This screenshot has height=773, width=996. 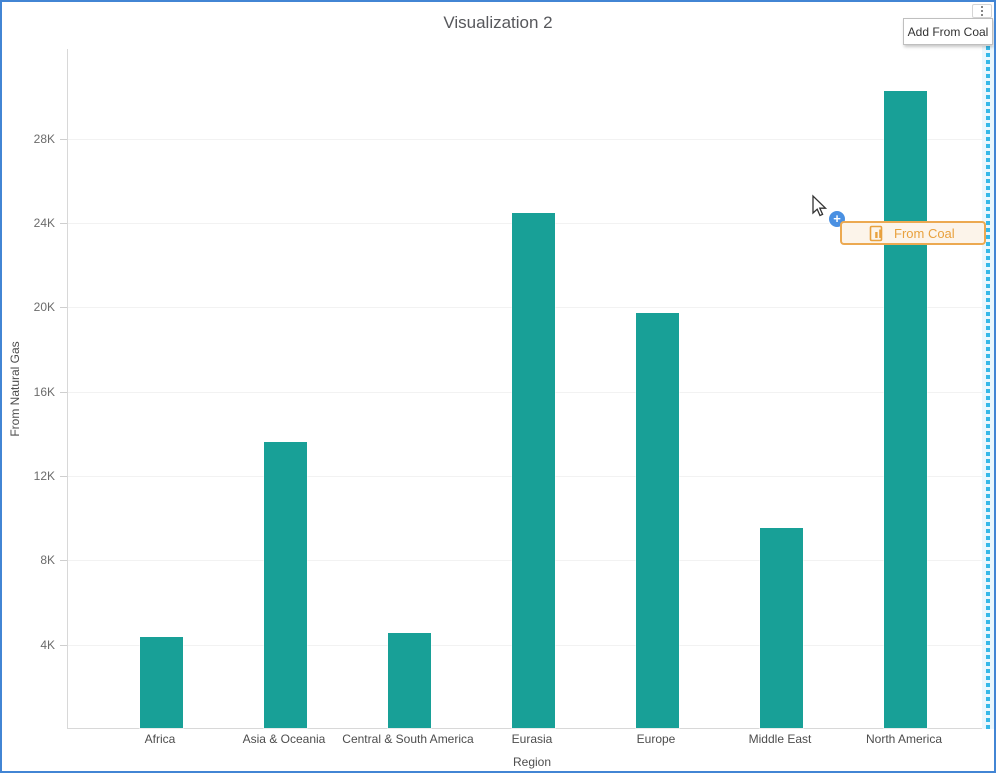 I want to click on bar-eurasia, so click(x=533, y=470).